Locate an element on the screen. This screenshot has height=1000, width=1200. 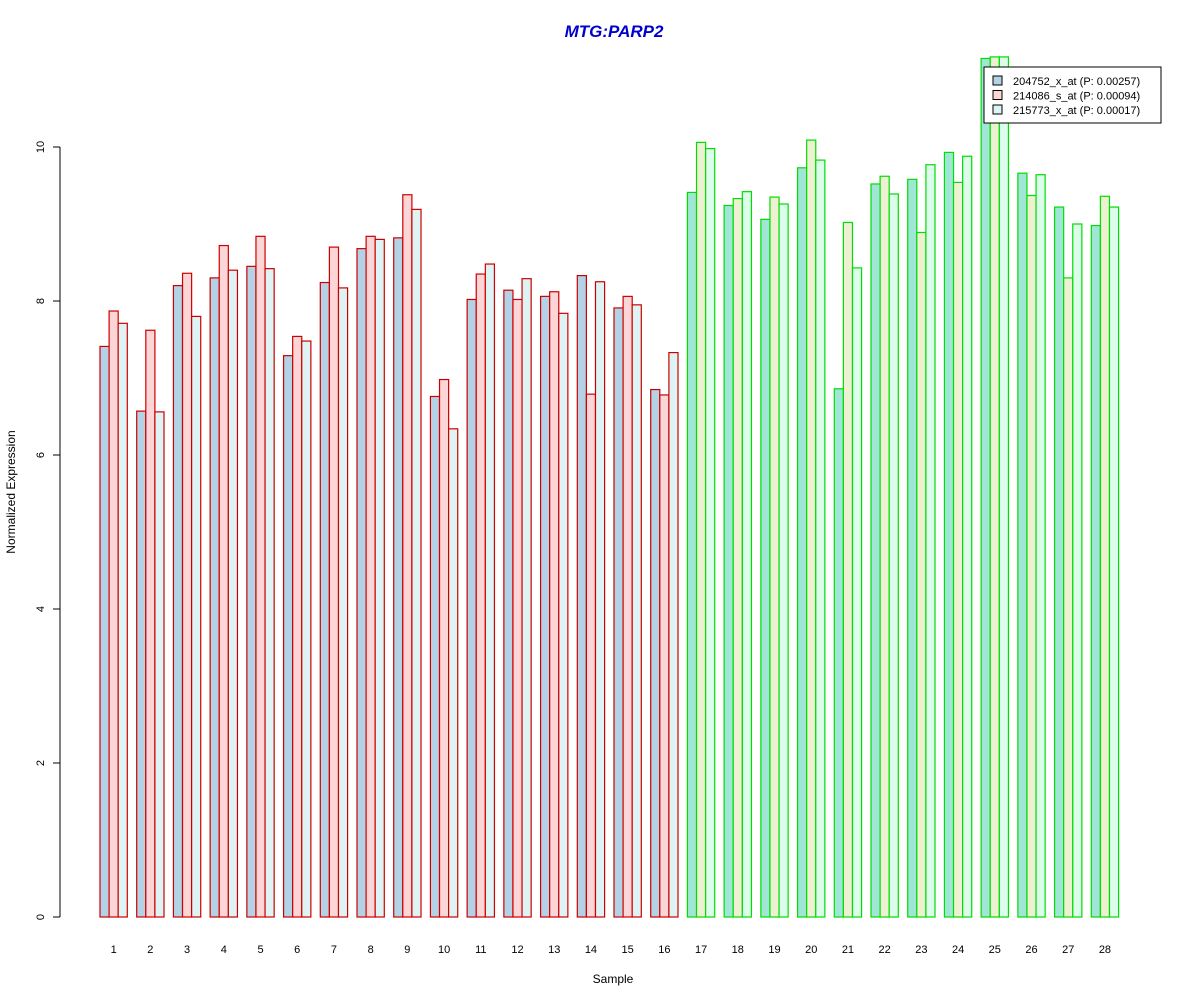
y-tick-label: 6 is located at coordinates (41, 455).